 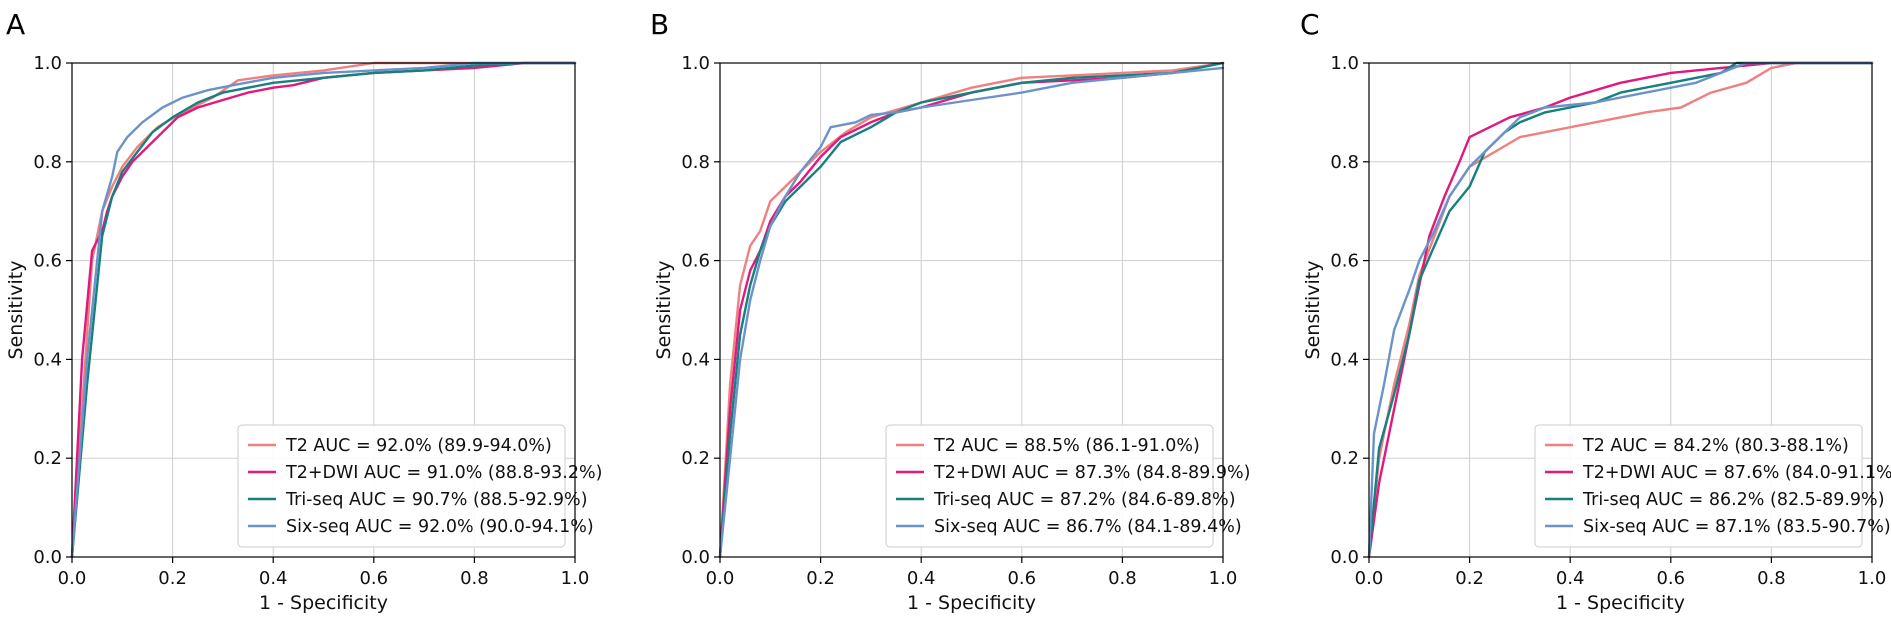 I want to click on panel-label: C, so click(x=1310, y=24).